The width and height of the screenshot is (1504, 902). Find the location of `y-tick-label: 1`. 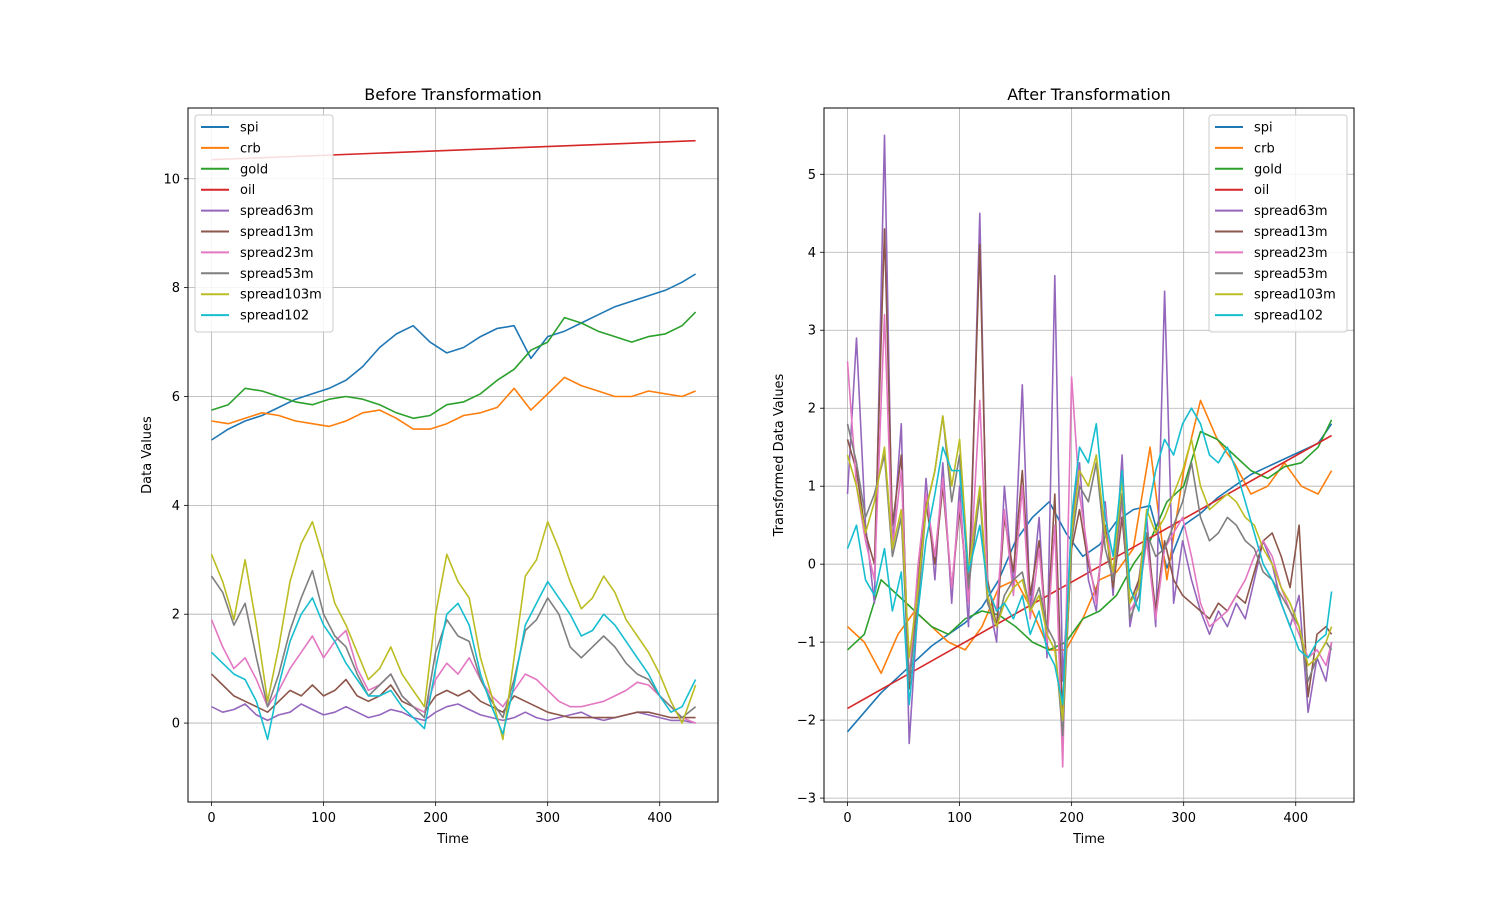

y-tick-label: 1 is located at coordinates (812, 487).